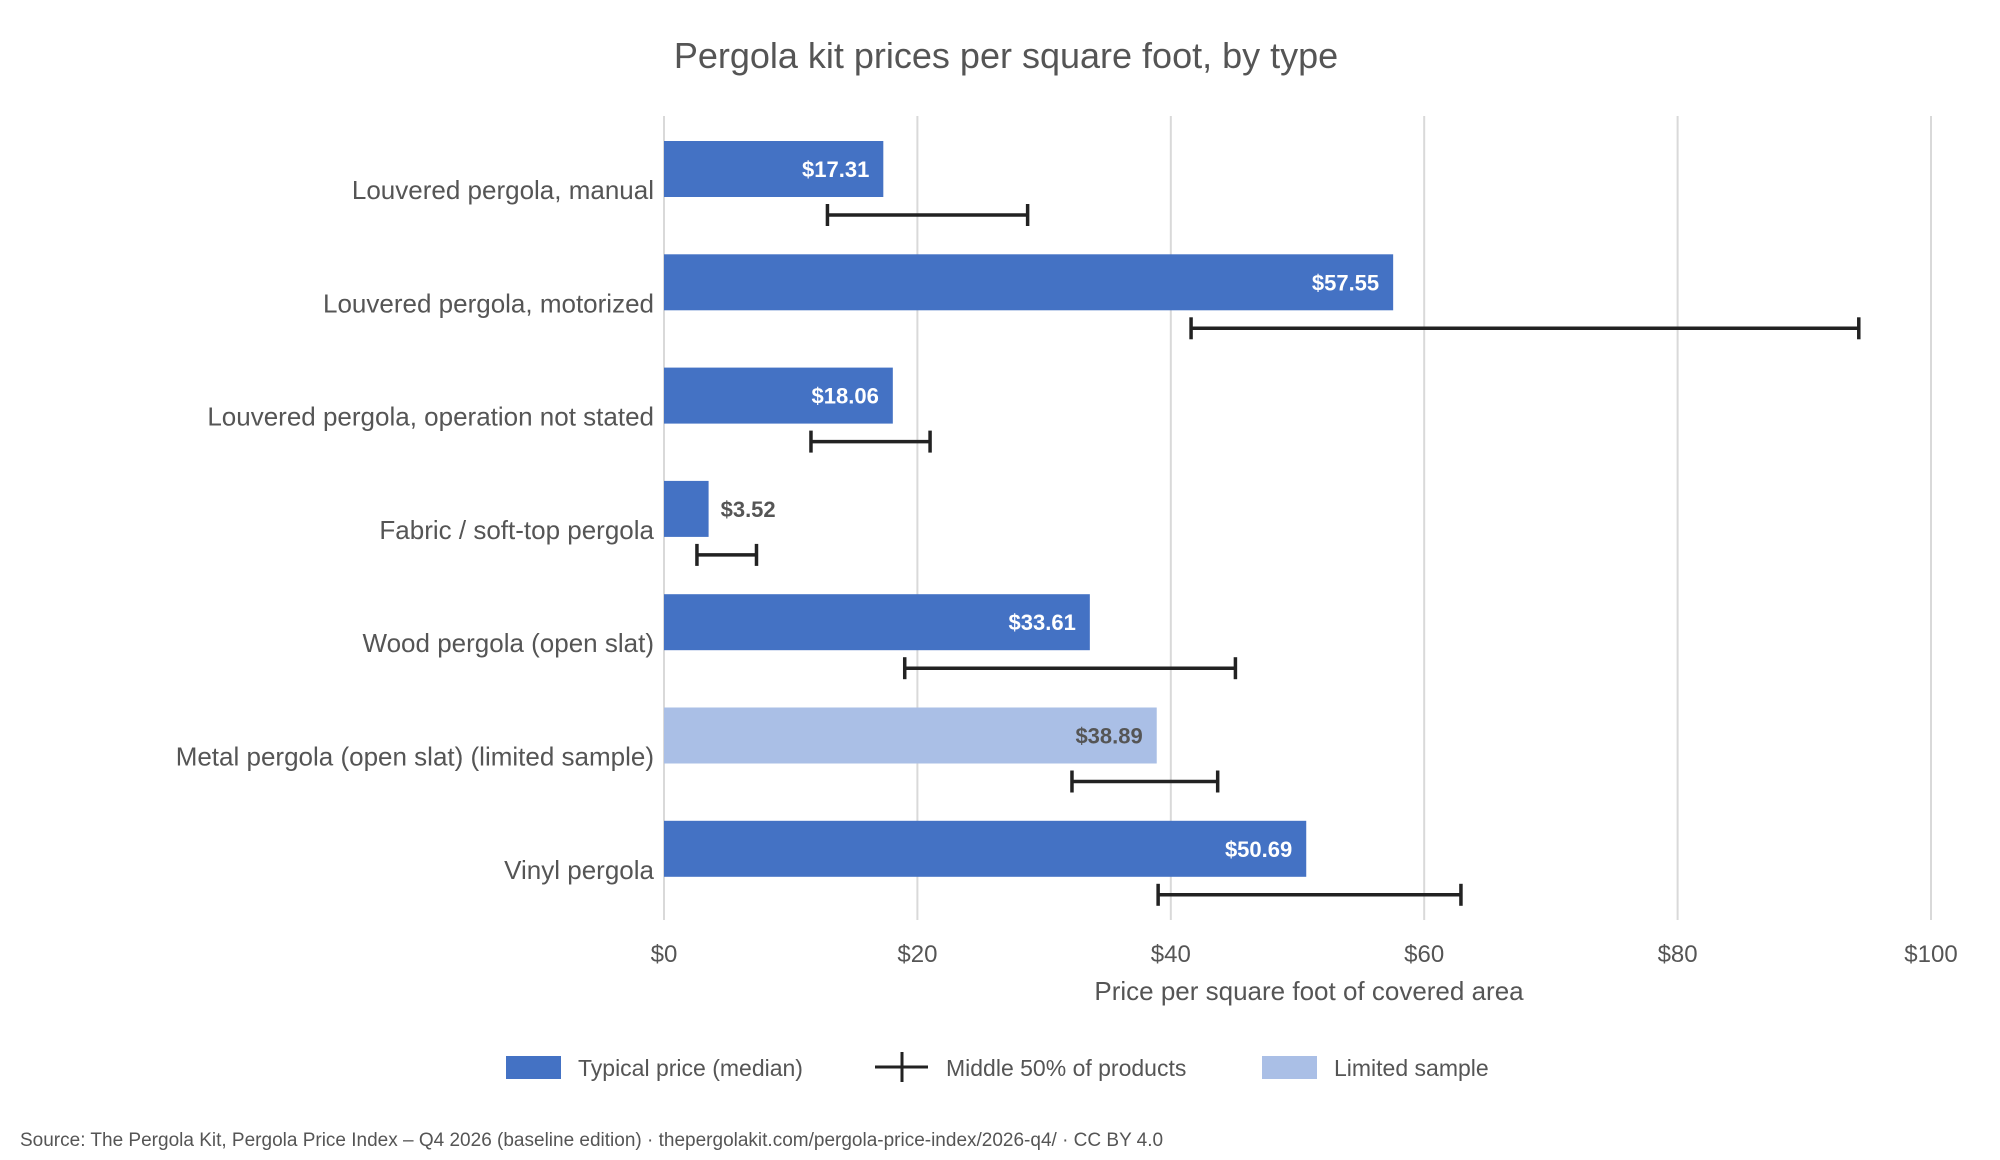 This screenshot has height=1160, width=2000. I want to click on category-label: Wood pergola (open slat), so click(508, 643).